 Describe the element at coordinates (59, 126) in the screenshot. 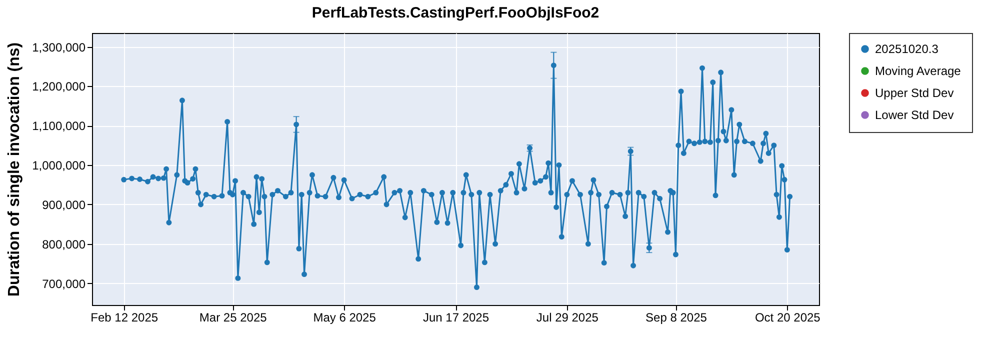

I see `y-tick-label: 1,100,000` at that location.